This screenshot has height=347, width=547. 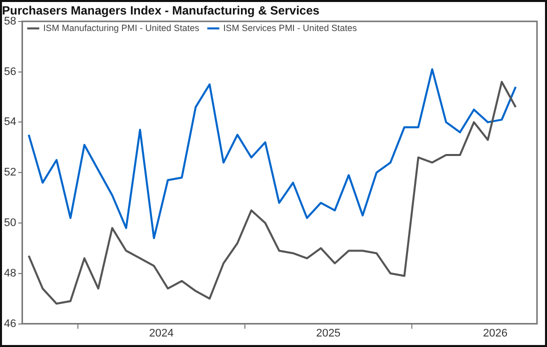 What do you see at coordinates (161, 11) in the screenshot?
I see `chart-title: Purchasers Managers Index - Manufacturing & Services` at bounding box center [161, 11].